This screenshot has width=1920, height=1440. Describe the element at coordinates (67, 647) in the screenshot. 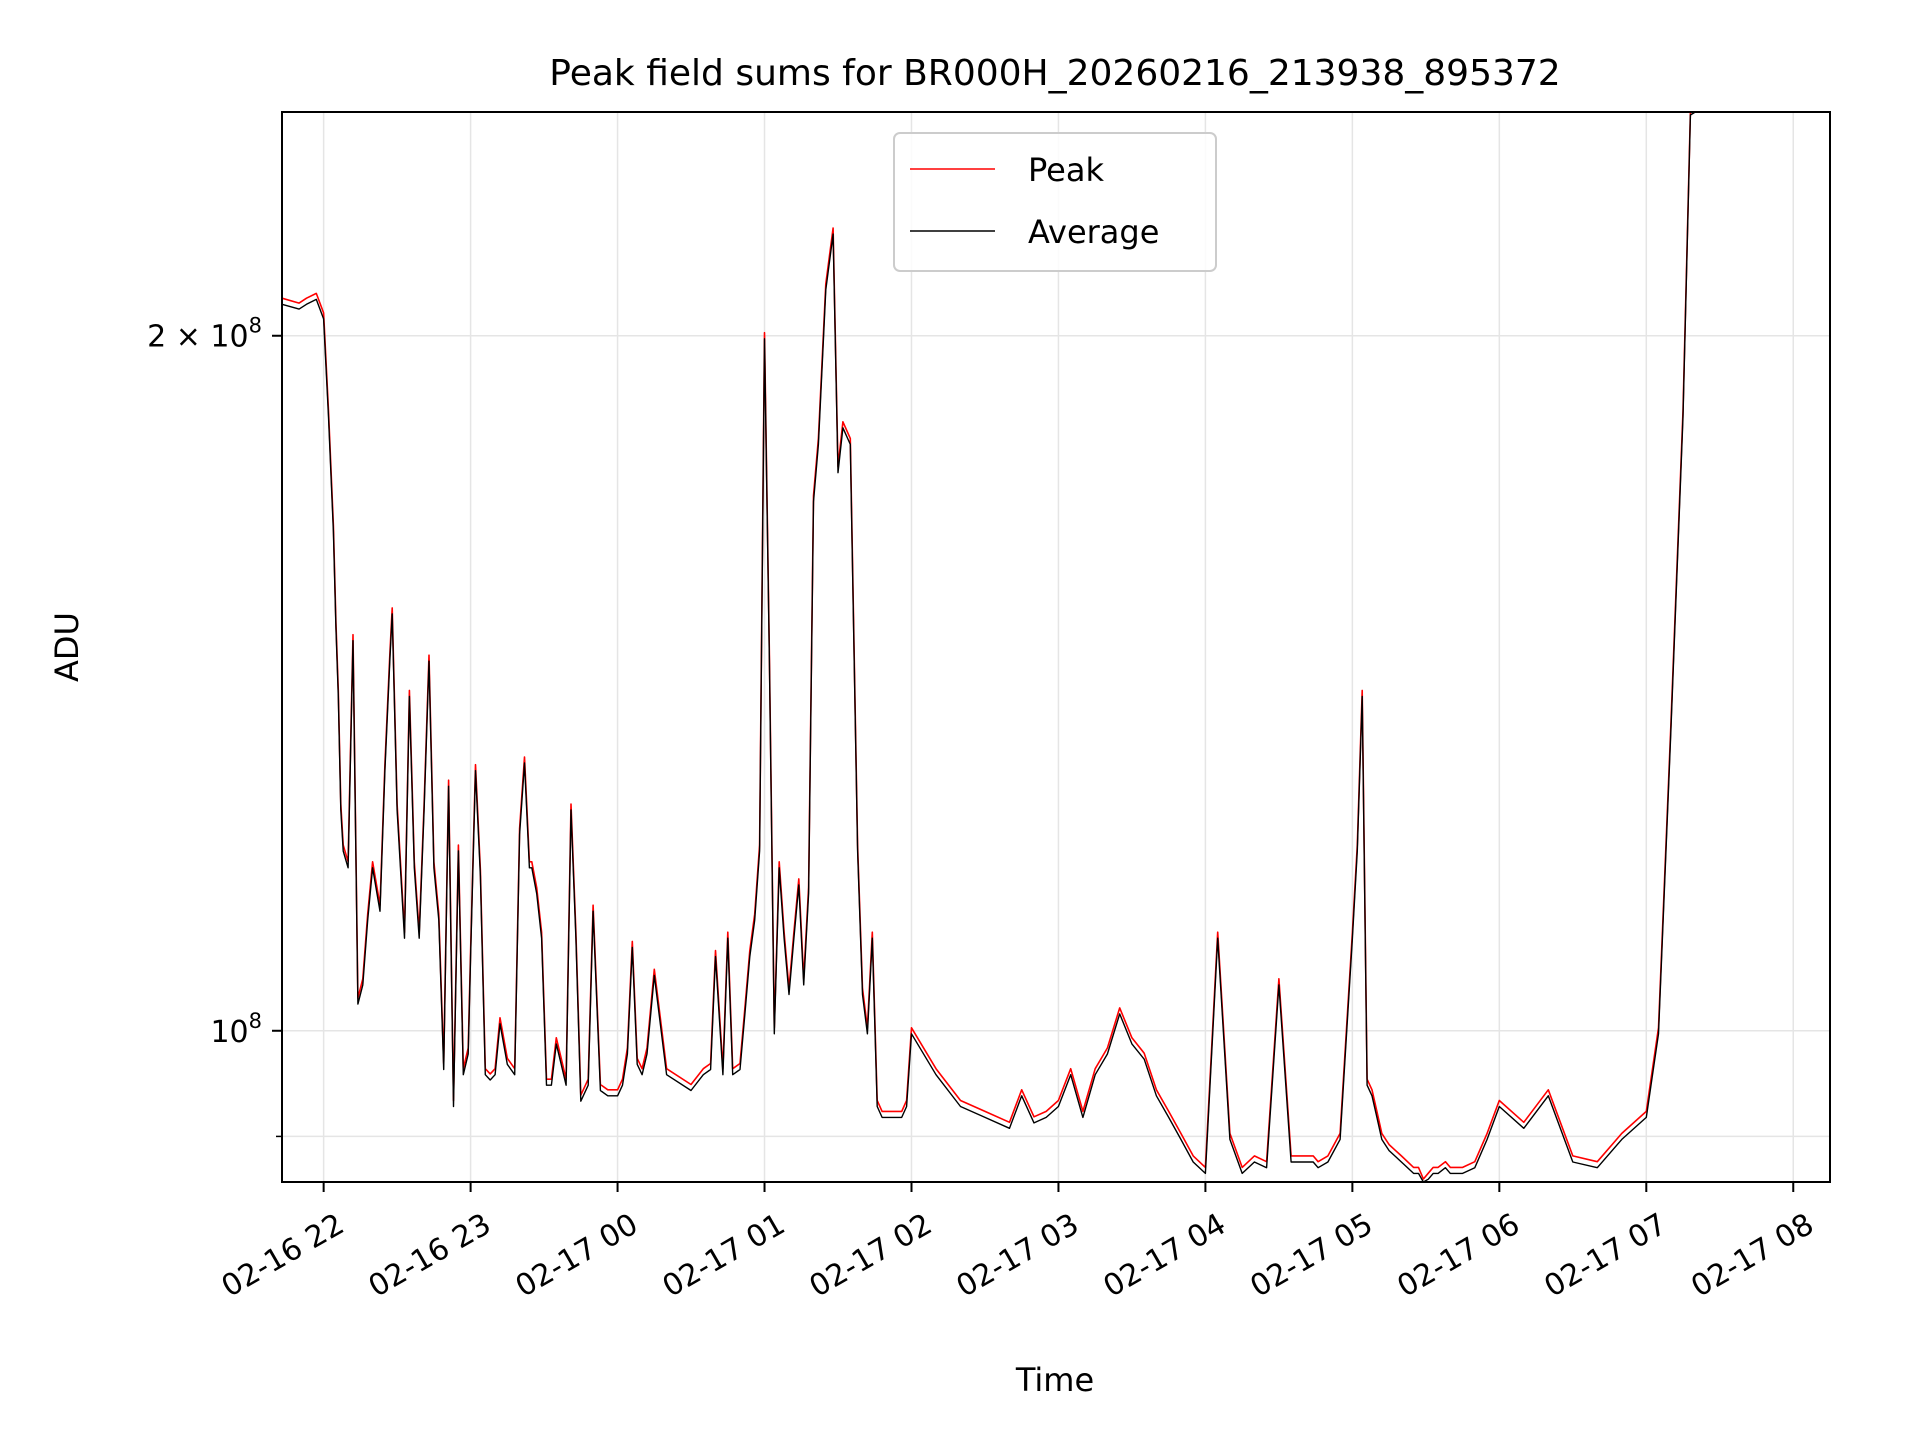

I see `y-axis-label: ADU` at that location.